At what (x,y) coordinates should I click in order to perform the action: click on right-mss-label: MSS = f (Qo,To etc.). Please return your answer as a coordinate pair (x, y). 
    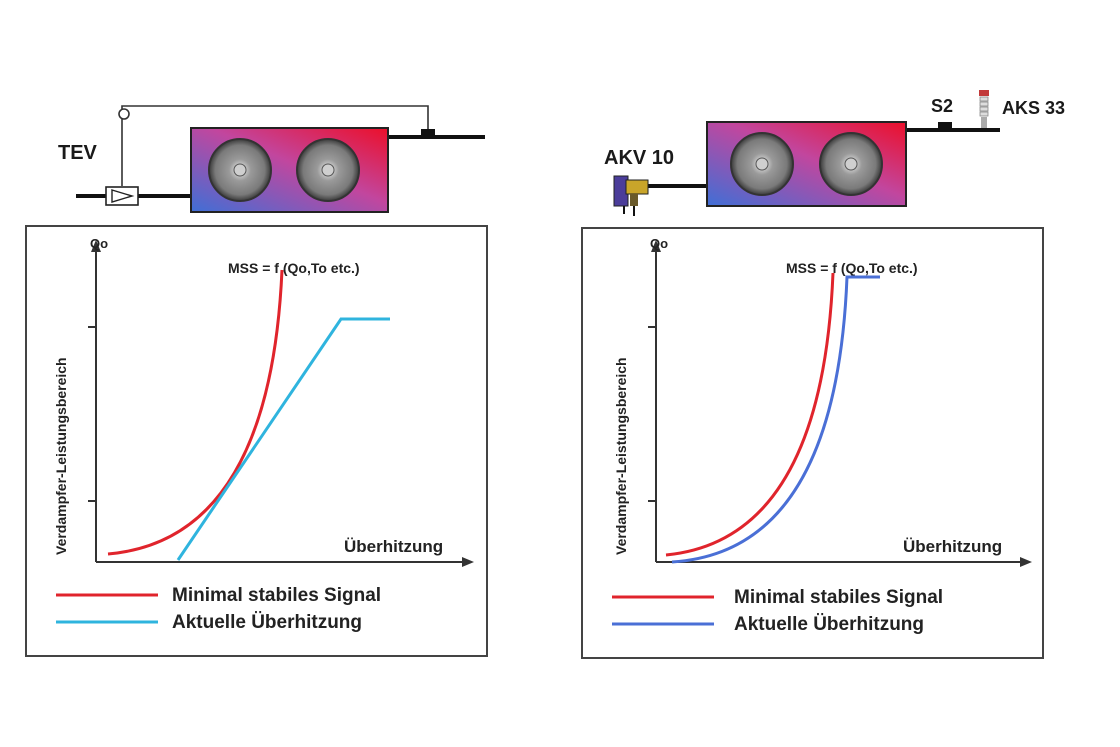
    Looking at the image, I should click on (852, 268).